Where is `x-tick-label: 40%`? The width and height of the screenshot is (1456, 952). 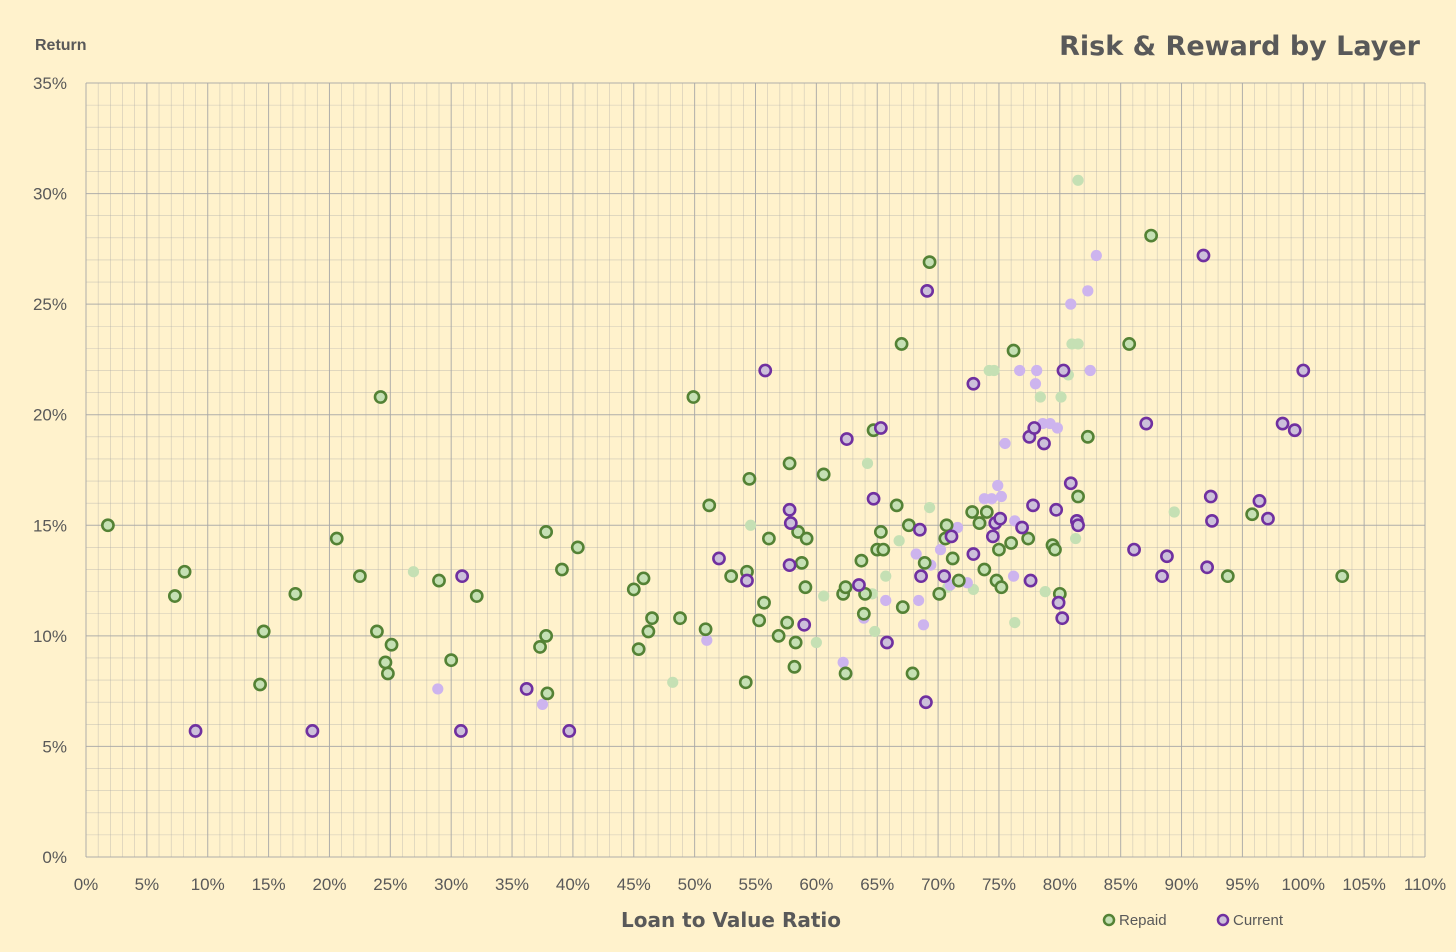 x-tick-label: 40% is located at coordinates (573, 884).